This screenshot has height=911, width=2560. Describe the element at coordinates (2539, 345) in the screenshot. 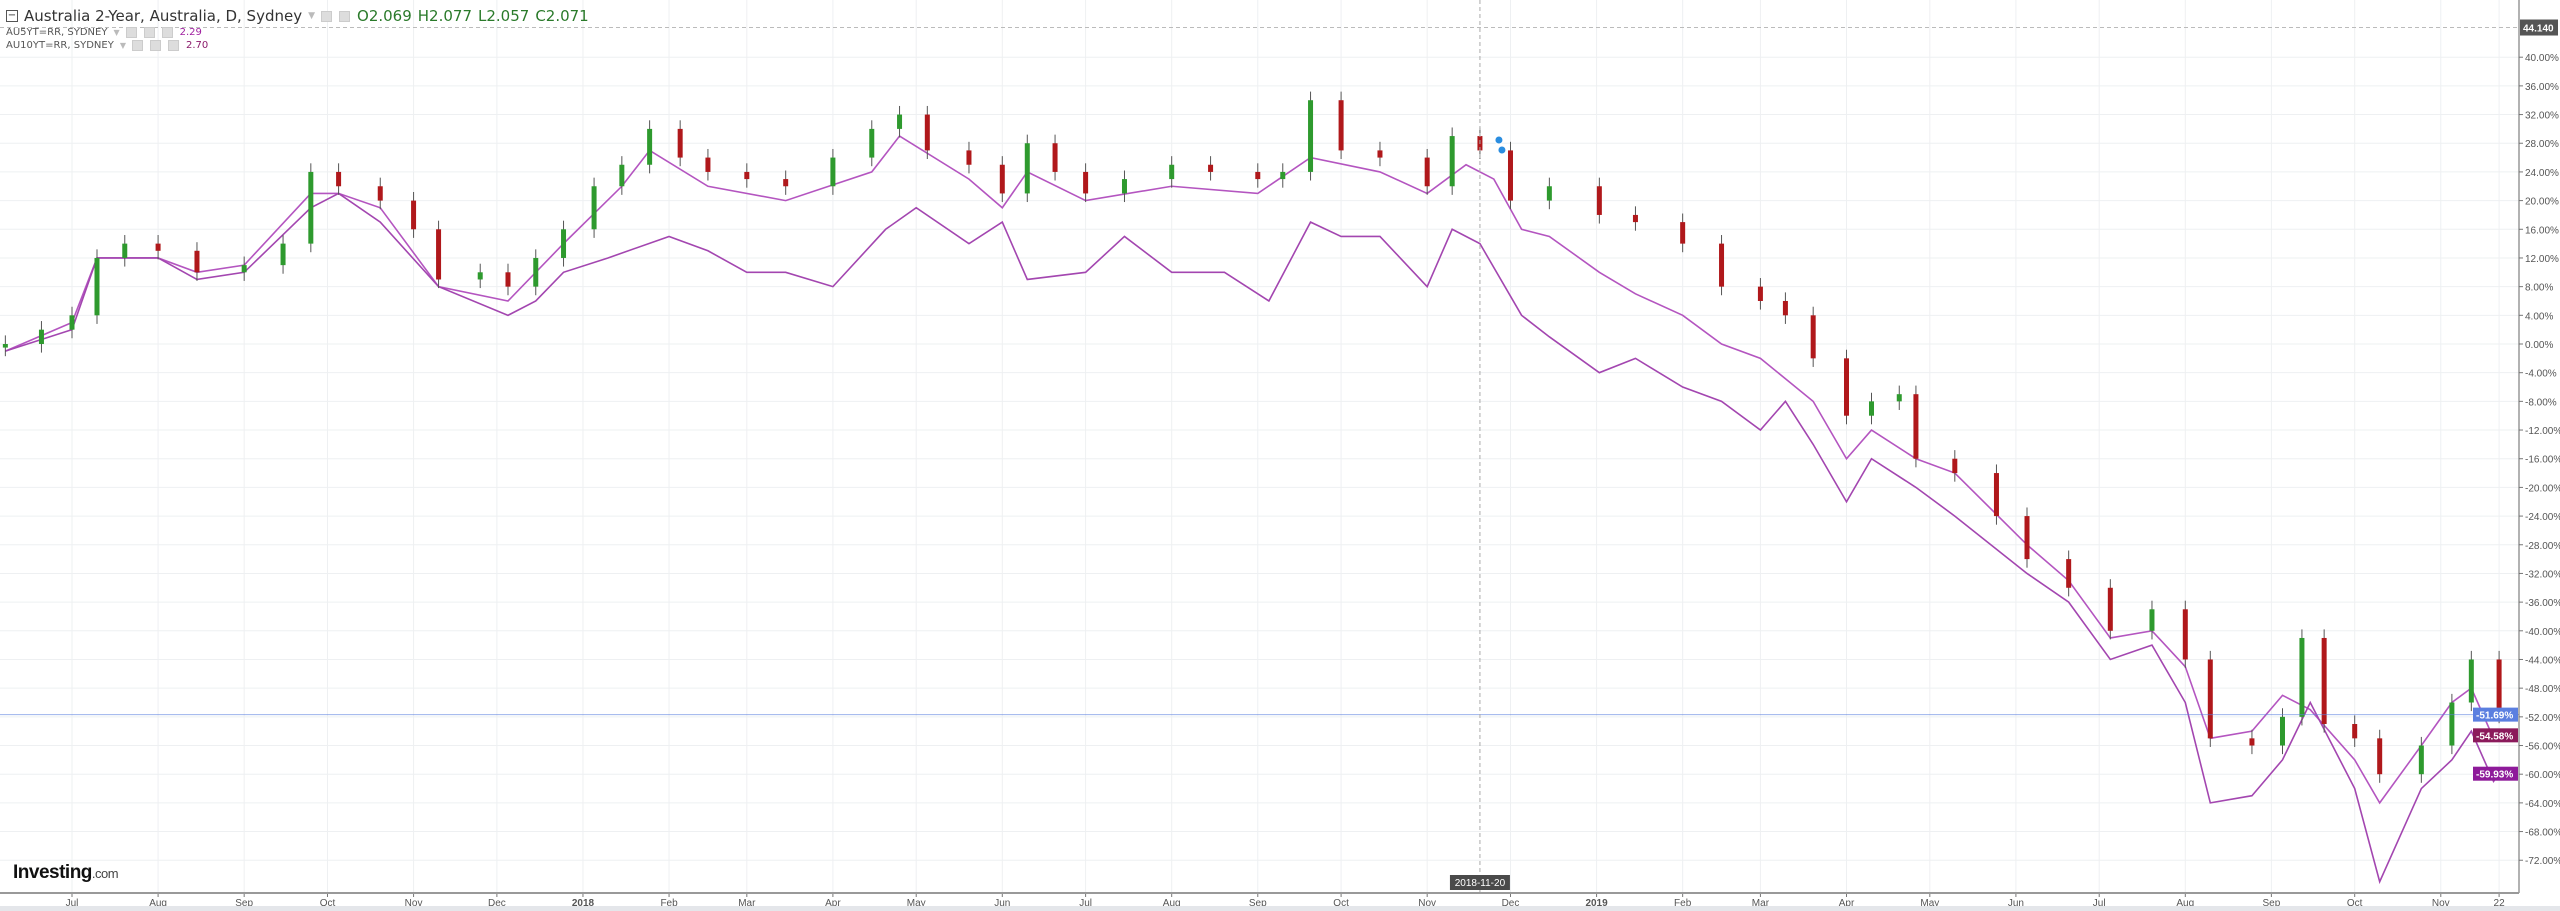

I see `y-tick-label: 0.00%` at that location.